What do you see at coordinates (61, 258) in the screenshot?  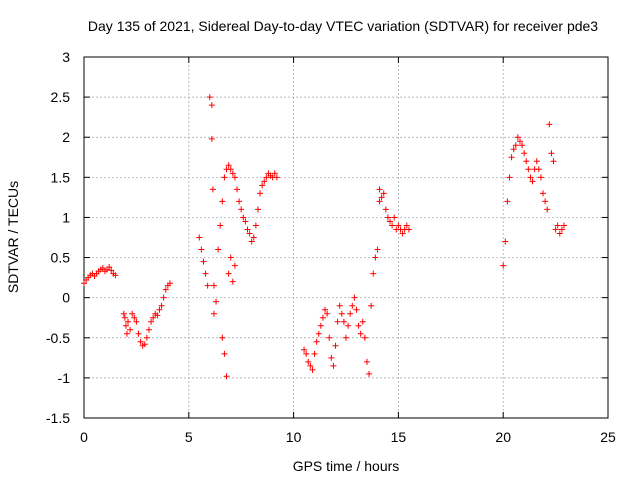 I see `y-tick-label: 0.5` at bounding box center [61, 258].